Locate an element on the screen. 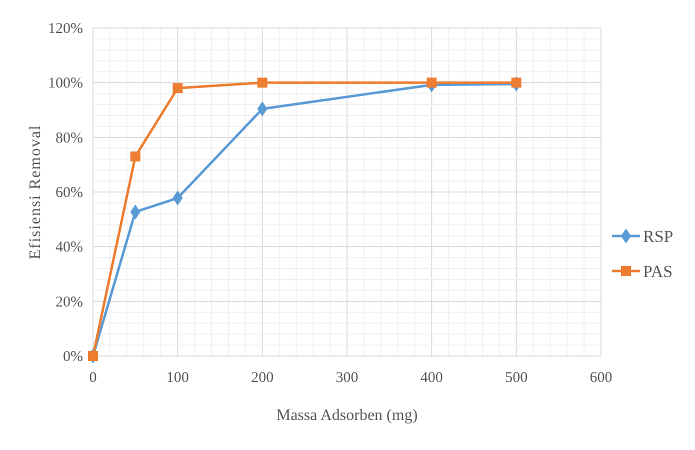 The height and width of the screenshot is (450, 695). x-tick-label: 600 is located at coordinates (601, 378).